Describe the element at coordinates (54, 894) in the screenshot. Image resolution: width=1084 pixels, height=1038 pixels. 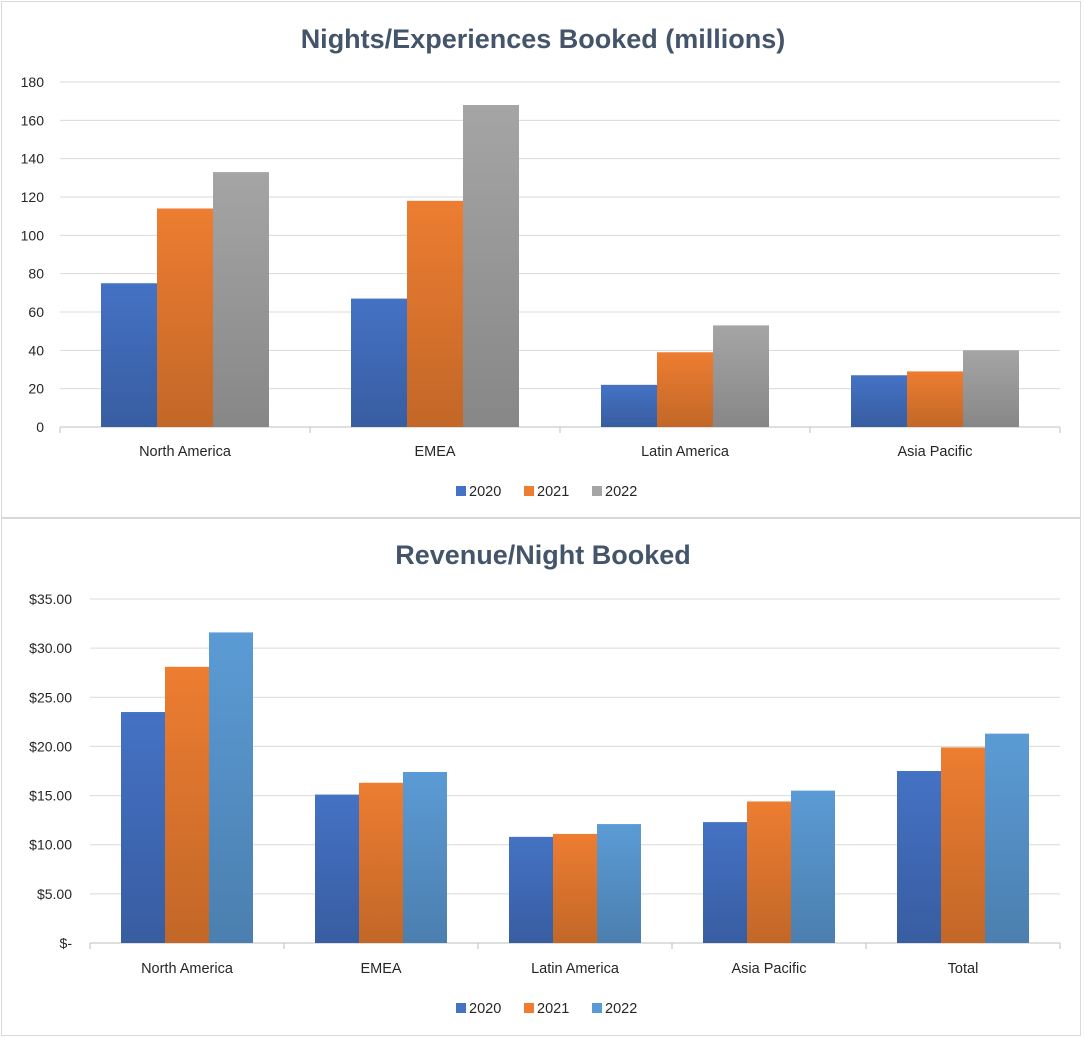
I see `y-tick-label: $5.00` at that location.